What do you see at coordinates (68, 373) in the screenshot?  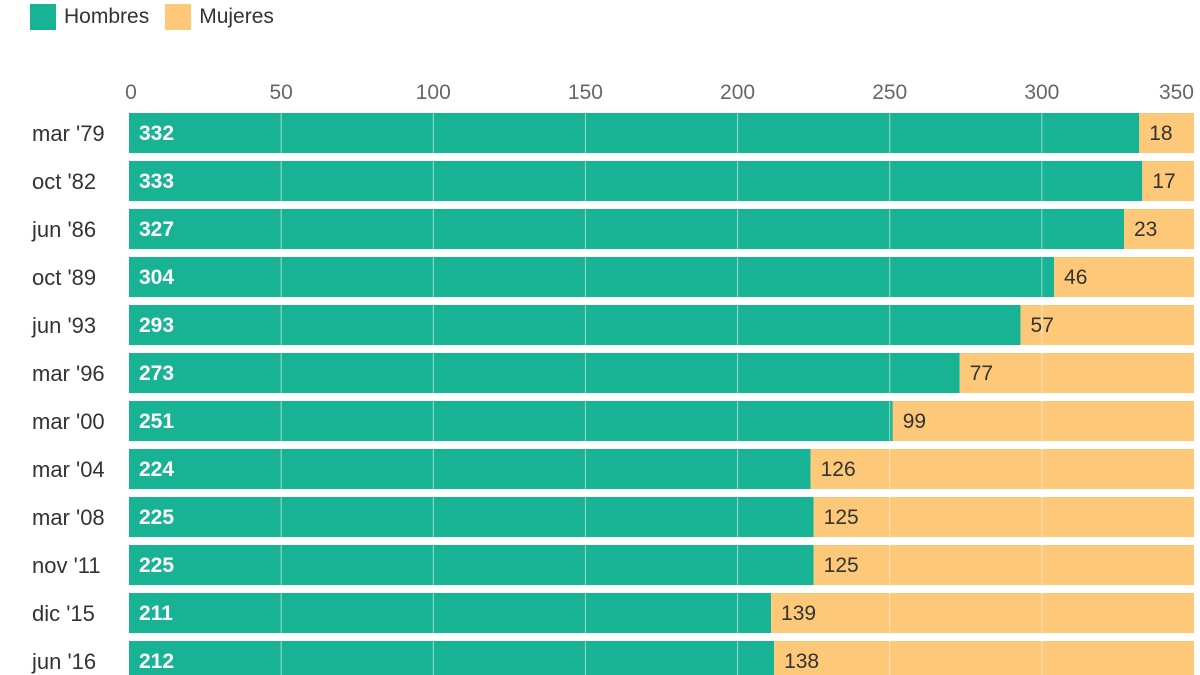 I see `category-label-mar-96: mar '96` at bounding box center [68, 373].